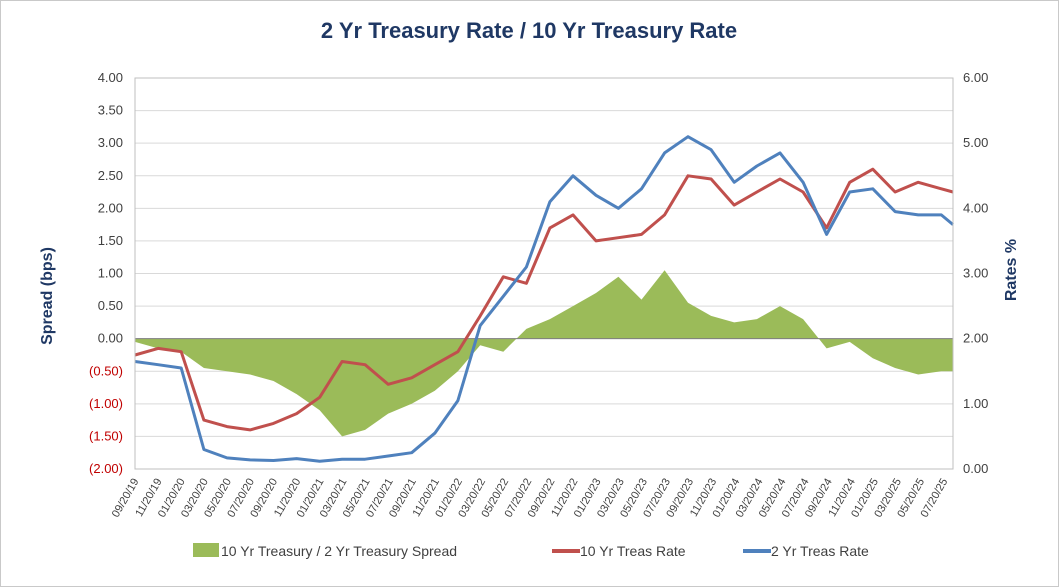 The height and width of the screenshot is (587, 1059). Describe the element at coordinates (110, 338) in the screenshot. I see `left-y-tick: 0.00` at that location.